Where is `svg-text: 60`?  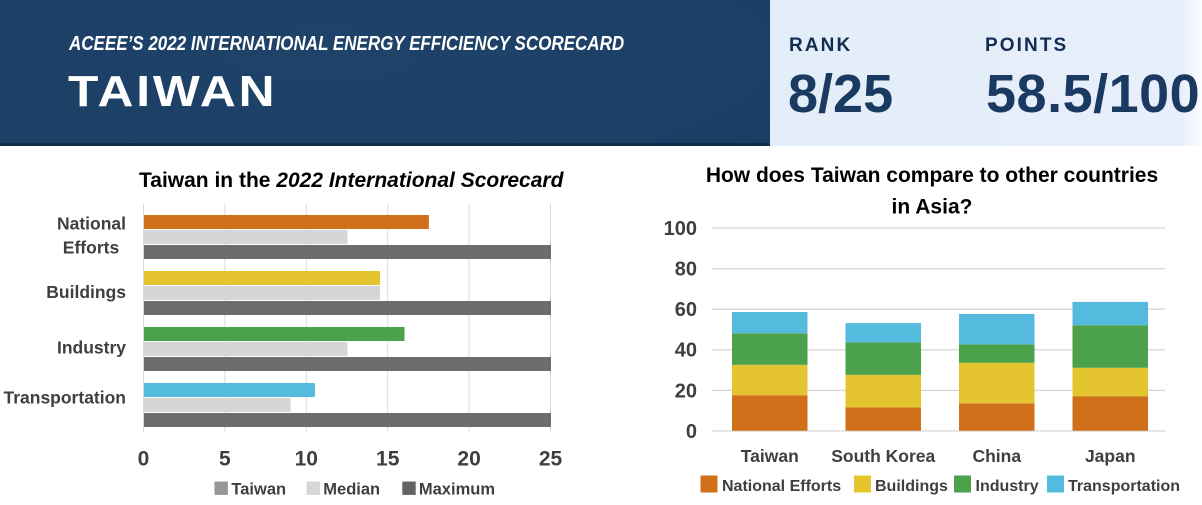 svg-text: 60 is located at coordinates (686, 310).